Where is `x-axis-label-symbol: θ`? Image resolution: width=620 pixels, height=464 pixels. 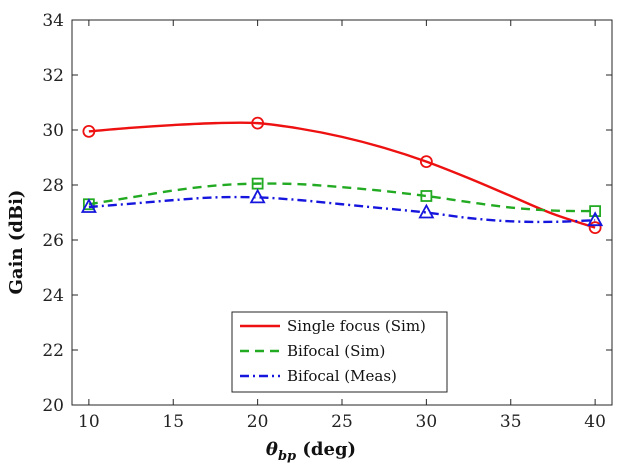 x-axis-label-symbol: θ is located at coordinates (272, 449).